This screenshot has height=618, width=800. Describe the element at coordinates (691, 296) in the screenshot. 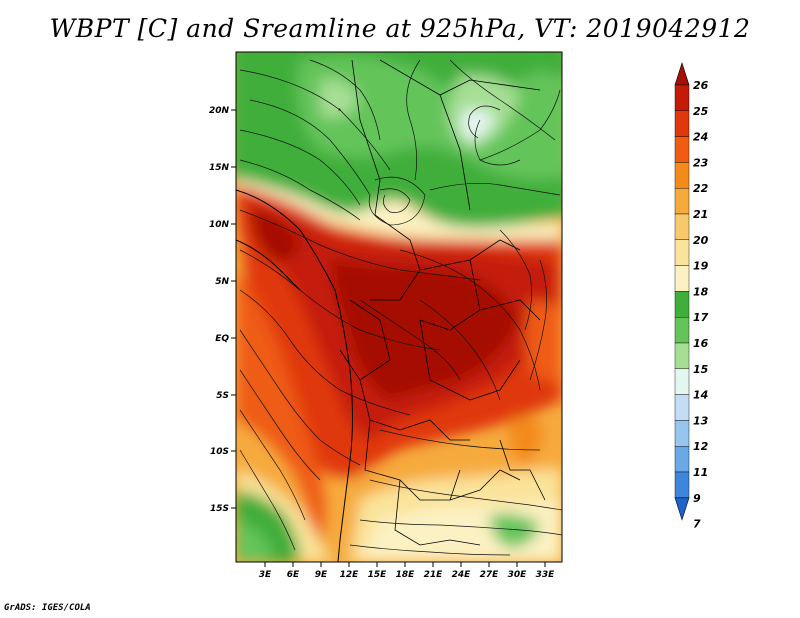

I see `colorbar: 26 25 24 23 22 21 20 19 18 17 16 15 14 13 12 11 9 7` at that location.